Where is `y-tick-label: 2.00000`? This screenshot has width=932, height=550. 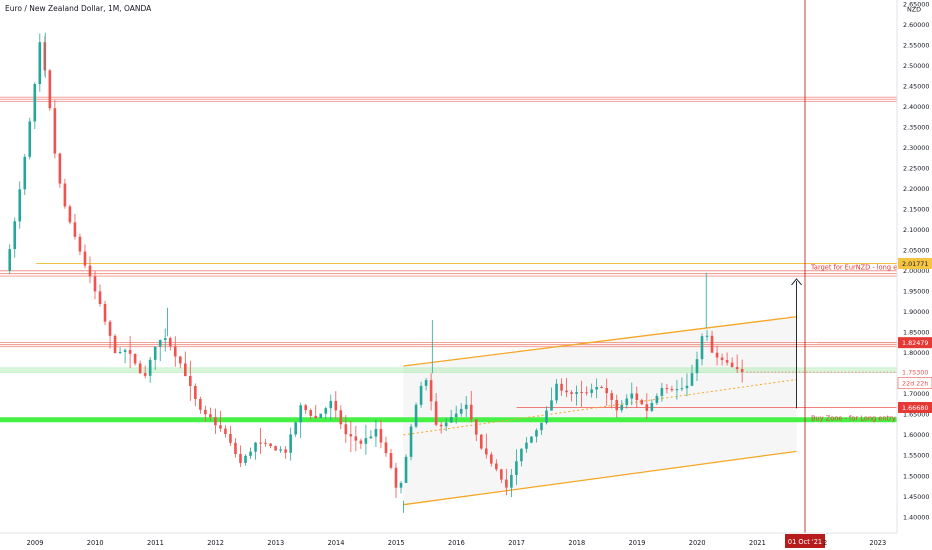 y-tick-label: 2.00000 is located at coordinates (916, 271).